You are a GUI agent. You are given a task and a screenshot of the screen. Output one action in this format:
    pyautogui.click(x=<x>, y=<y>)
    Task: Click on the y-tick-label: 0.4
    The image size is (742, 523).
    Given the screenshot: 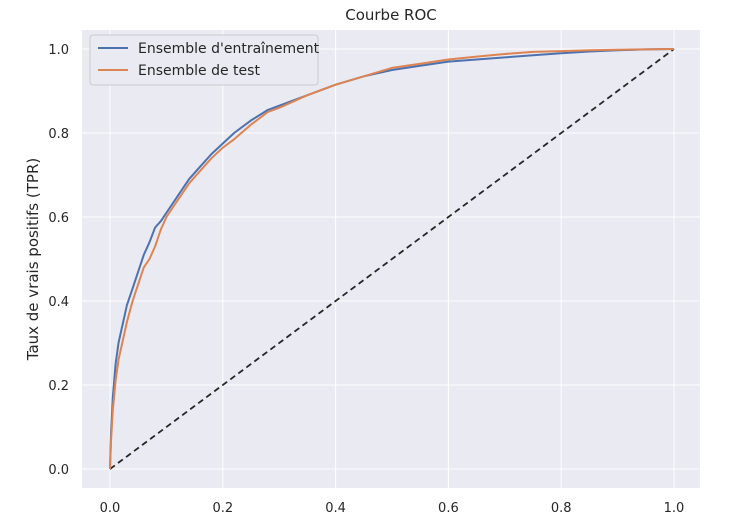 What is the action you would take?
    pyautogui.click(x=58, y=302)
    